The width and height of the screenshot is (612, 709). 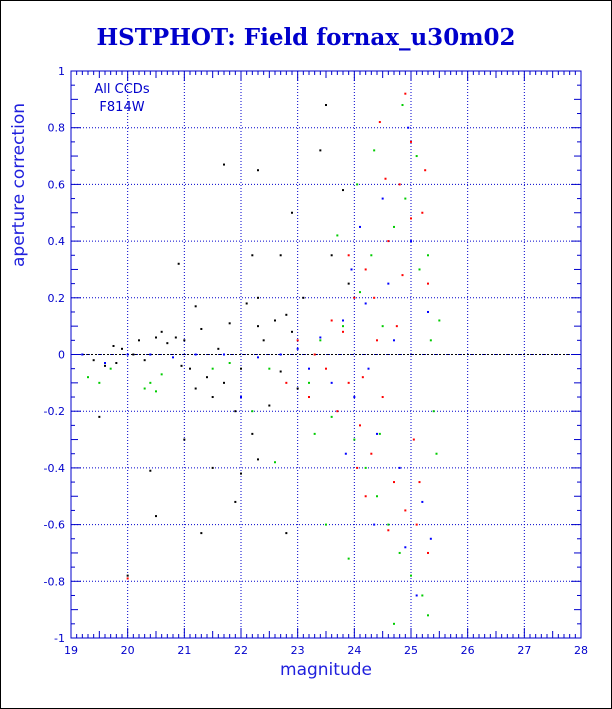 I want to click on y-tick-label: -0.4, so click(x=54, y=468).